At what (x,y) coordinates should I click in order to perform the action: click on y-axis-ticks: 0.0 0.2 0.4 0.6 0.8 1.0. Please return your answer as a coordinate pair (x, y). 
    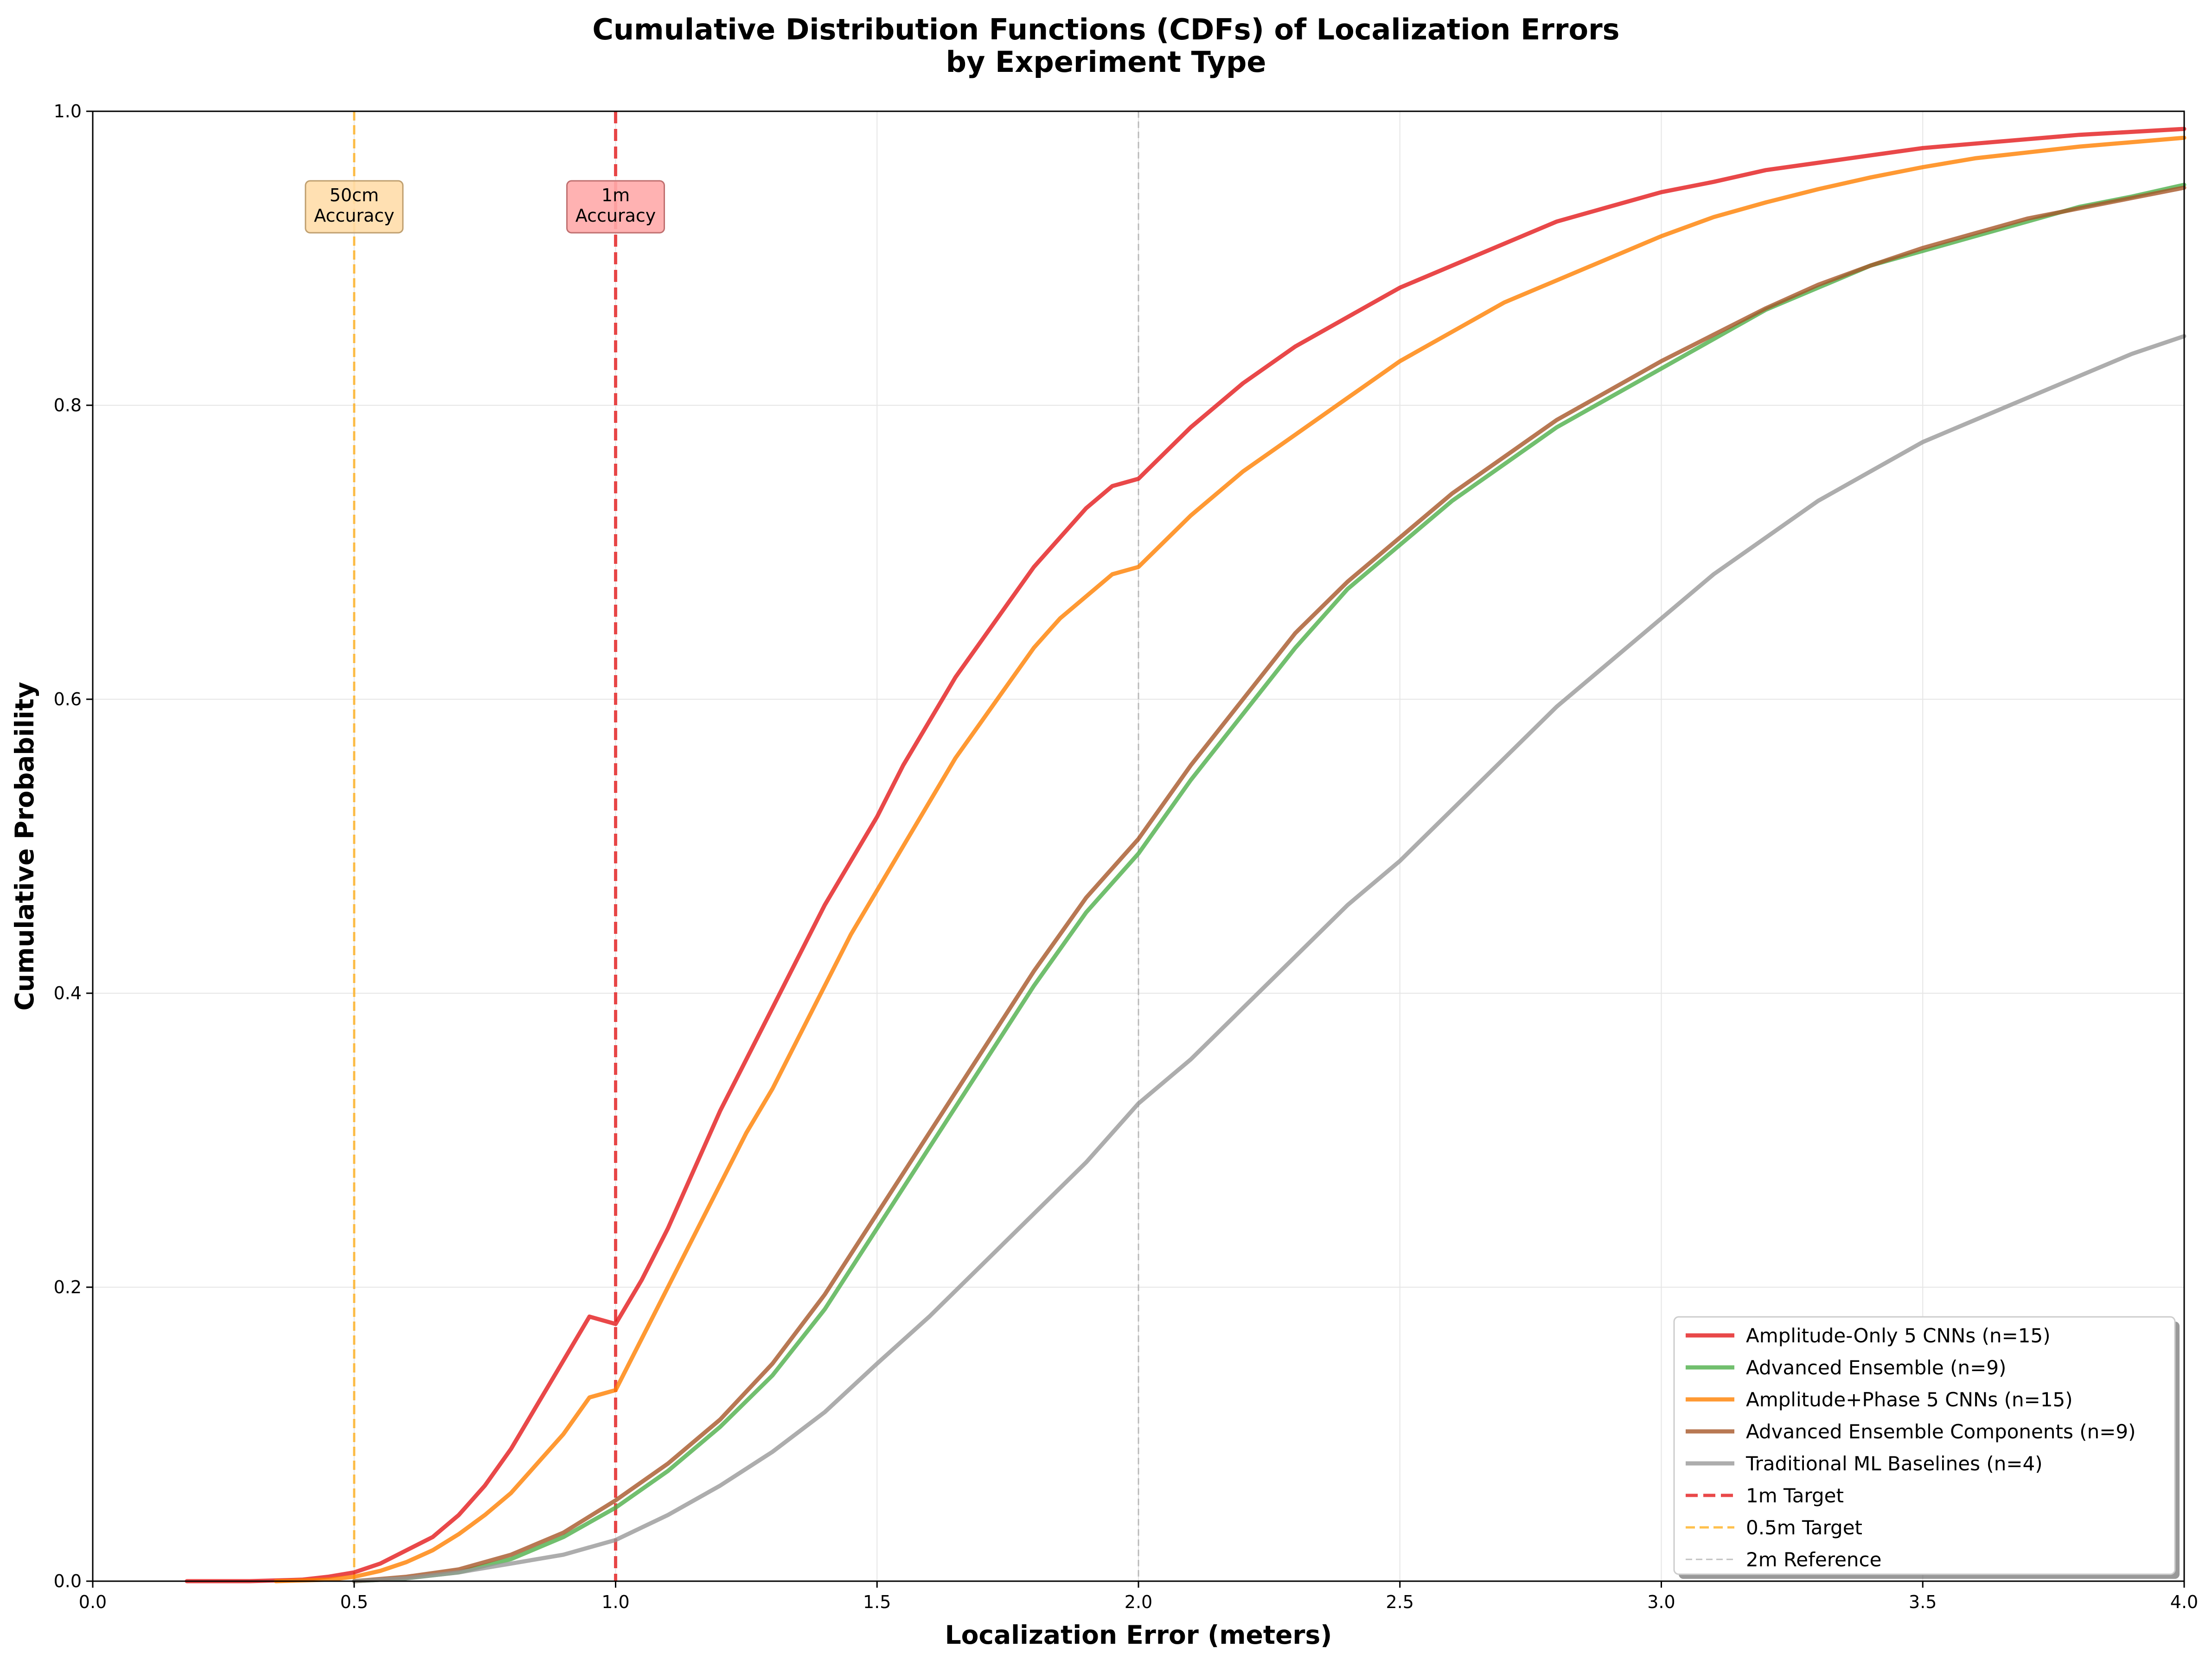
    Looking at the image, I should click on (73, 846).